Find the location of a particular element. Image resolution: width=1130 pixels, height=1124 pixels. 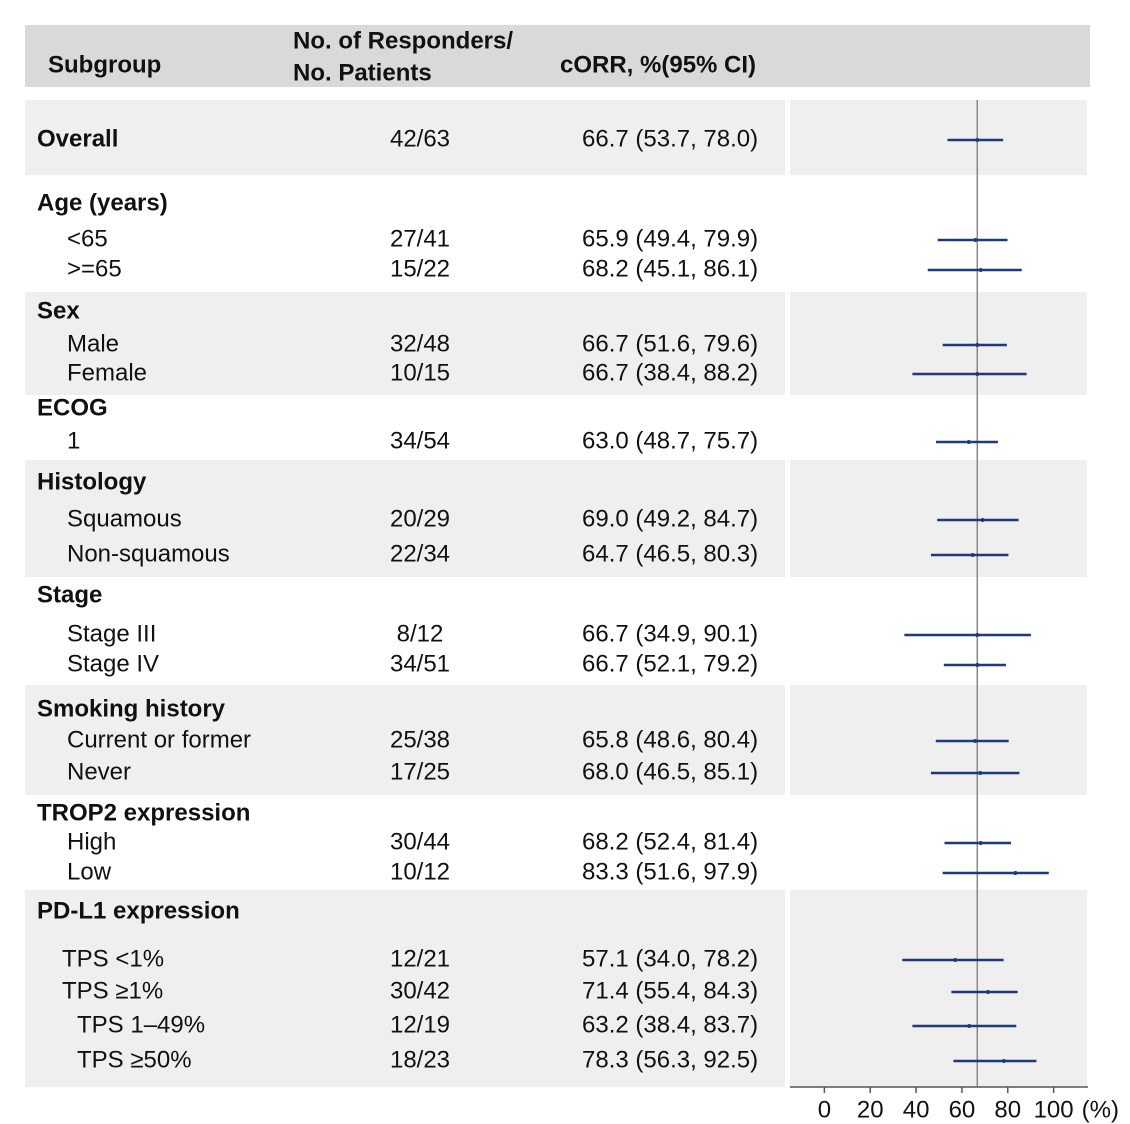

row-ci: 66.7 (53.7, 78.0) is located at coordinates (670, 138).